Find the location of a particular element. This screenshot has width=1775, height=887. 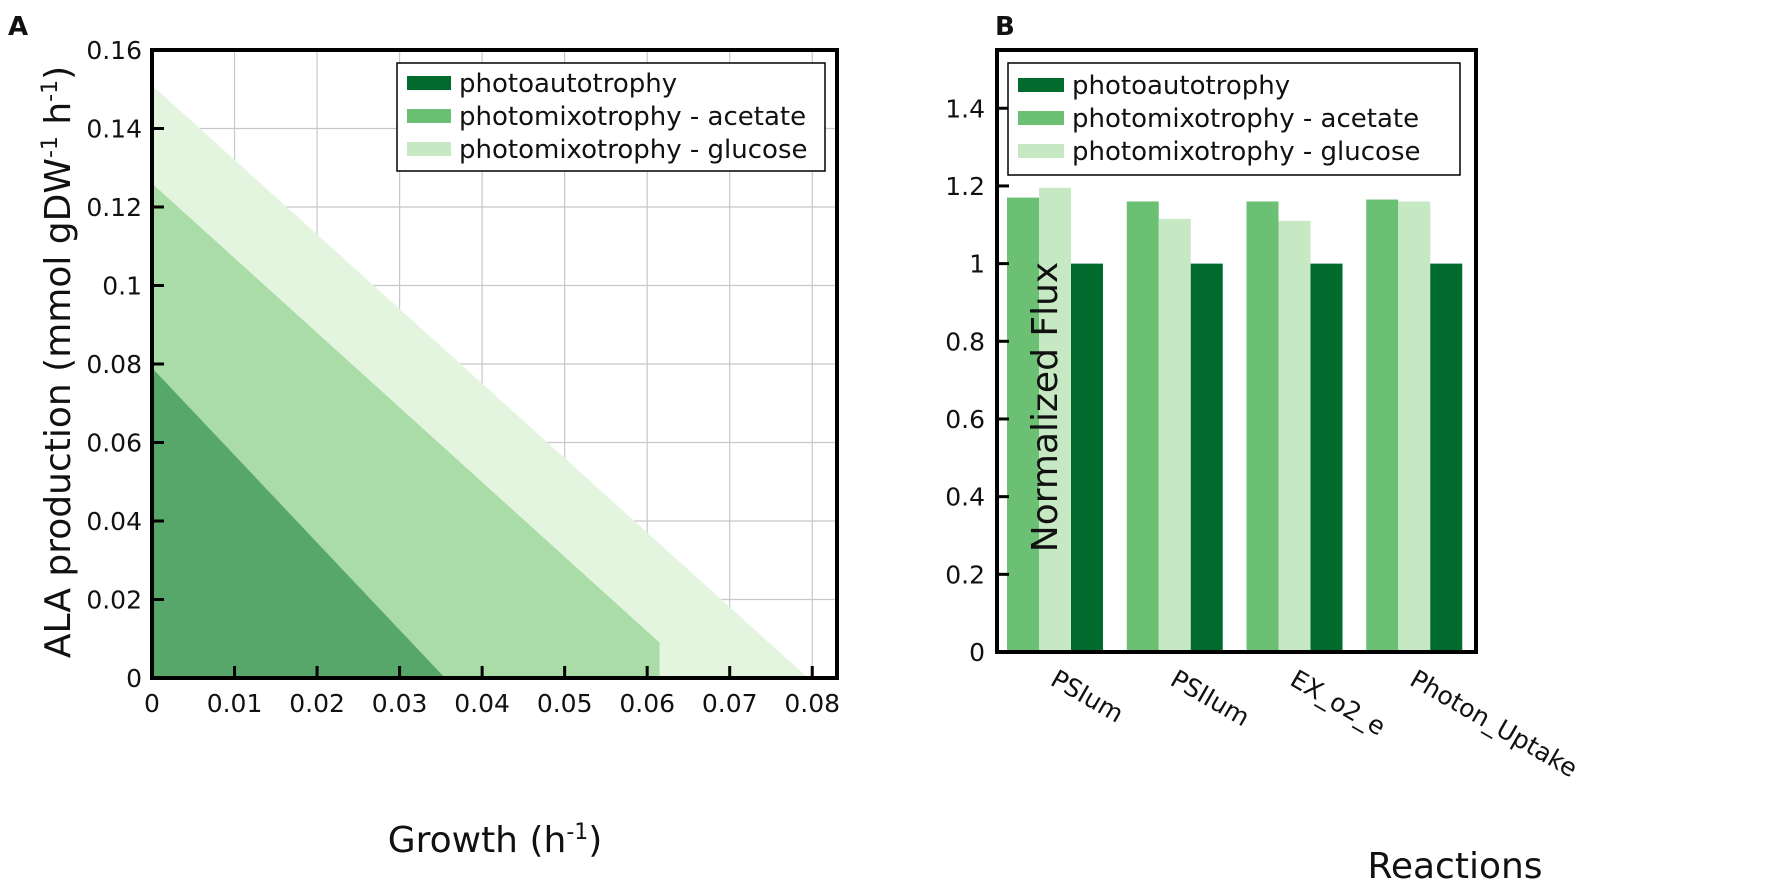

panel-b-legend-label: photomixotrophy - glucose is located at coordinates (1246, 152).